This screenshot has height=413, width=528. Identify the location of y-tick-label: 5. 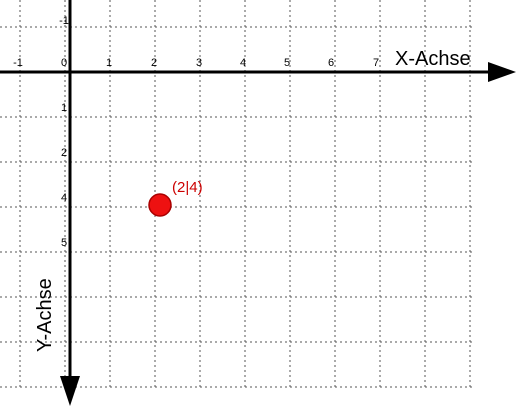
(64, 243).